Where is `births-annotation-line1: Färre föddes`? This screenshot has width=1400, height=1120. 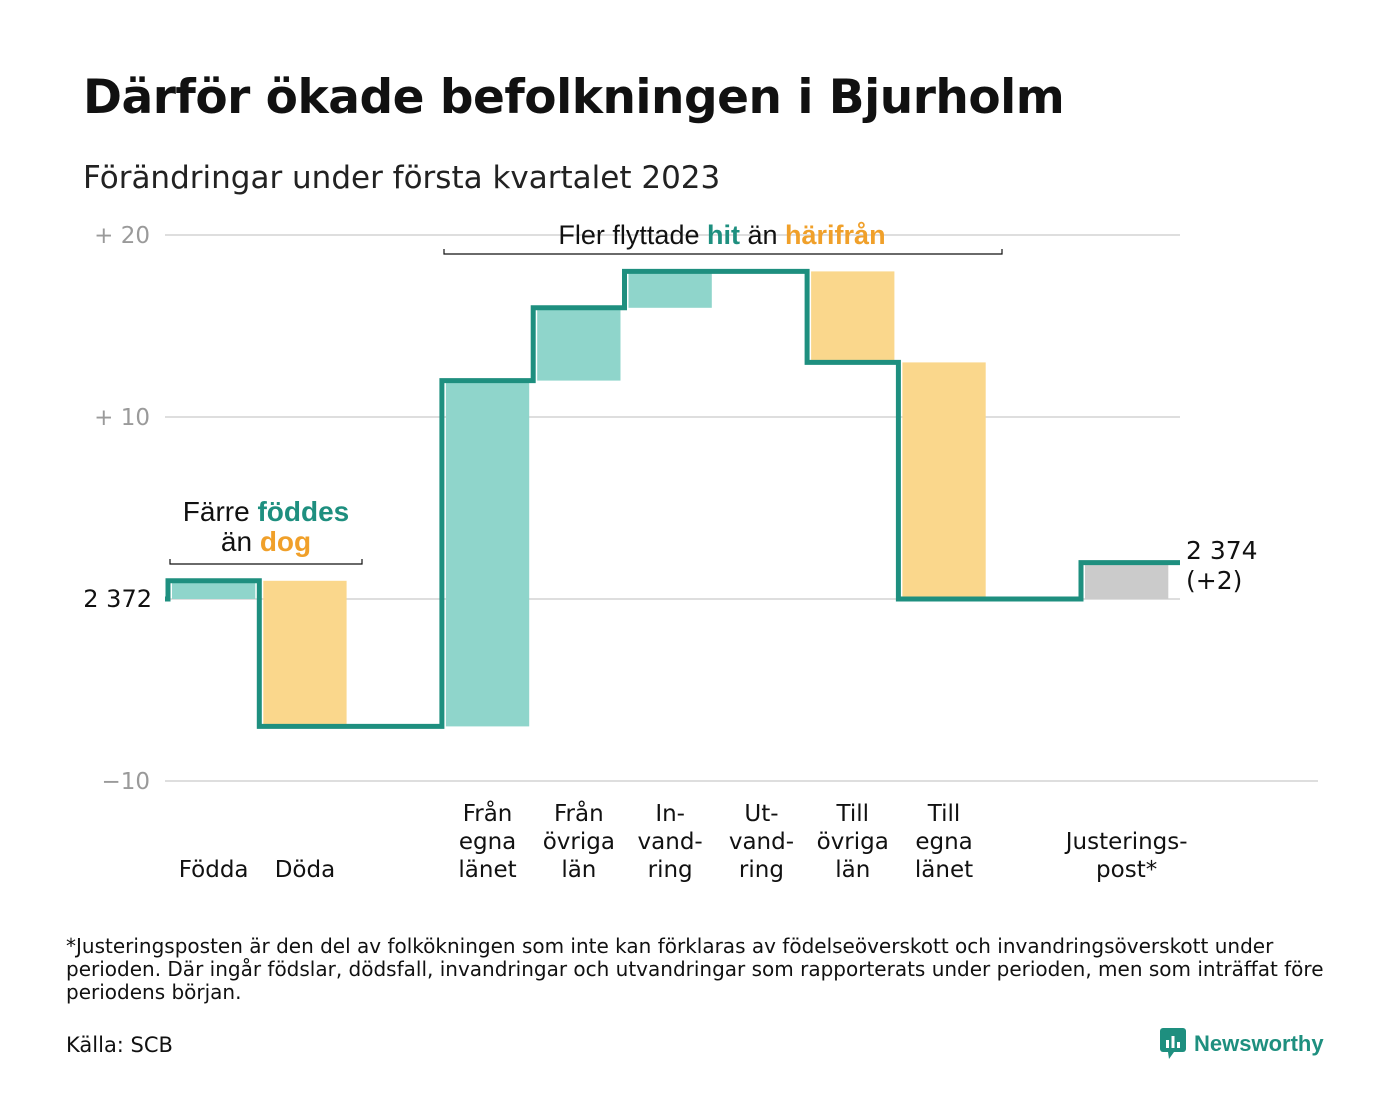 births-annotation-line1: Färre föddes is located at coordinates (266, 511).